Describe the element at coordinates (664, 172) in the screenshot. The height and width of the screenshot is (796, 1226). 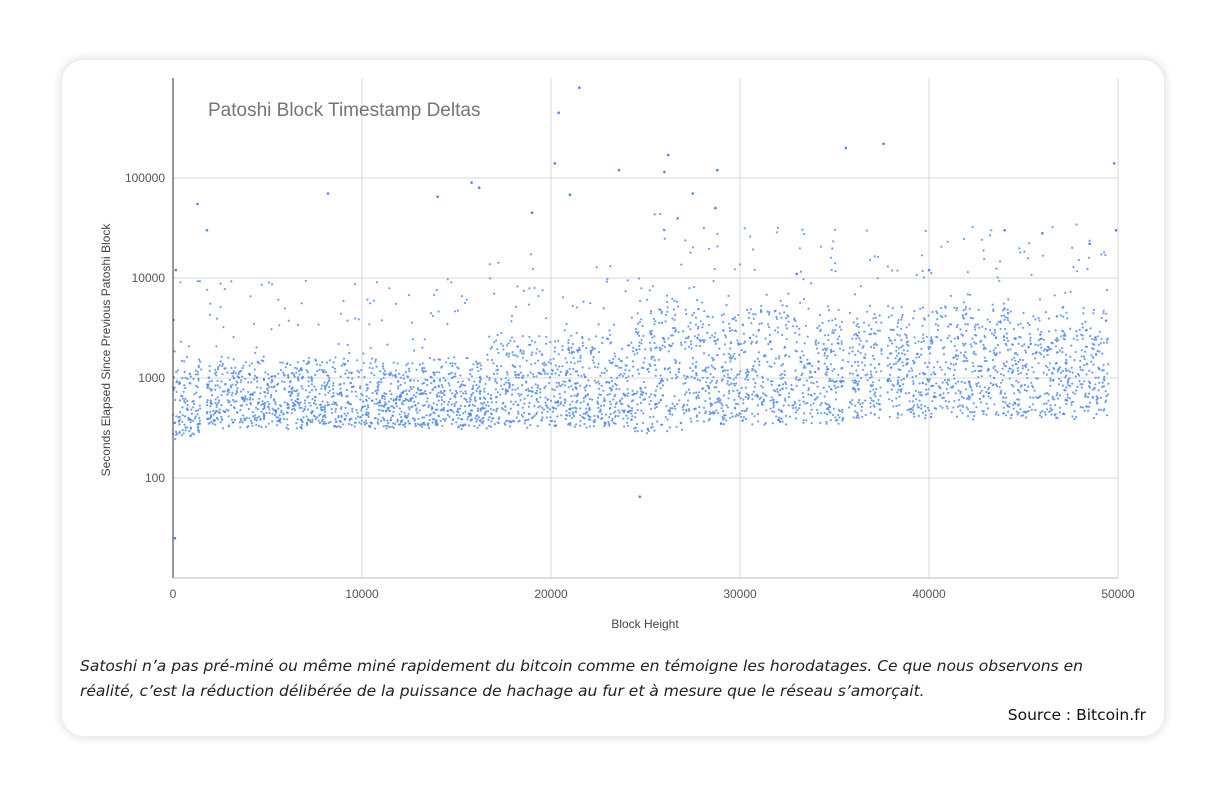
I see `outlier-point` at that location.